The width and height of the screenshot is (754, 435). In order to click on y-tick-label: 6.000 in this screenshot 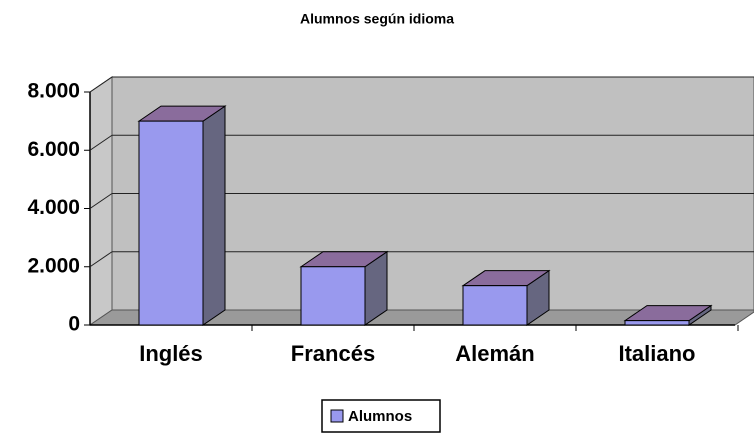, I will do `click(53, 149)`.